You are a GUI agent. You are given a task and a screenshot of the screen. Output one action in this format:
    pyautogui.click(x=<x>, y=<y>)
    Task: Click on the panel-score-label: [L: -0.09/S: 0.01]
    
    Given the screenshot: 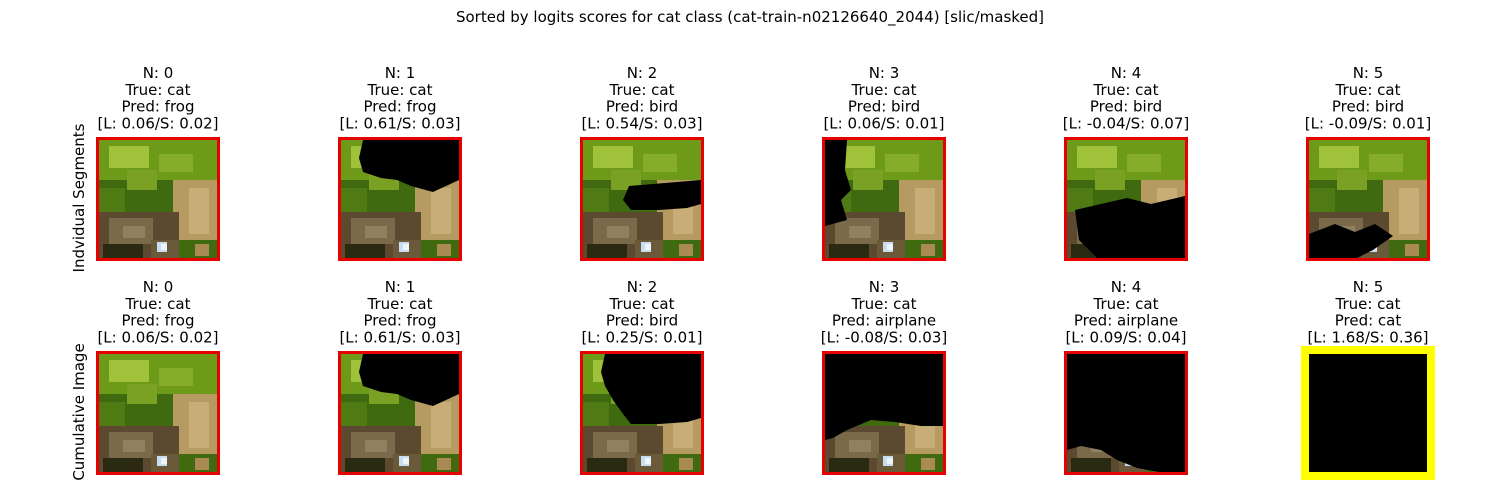 What is the action you would take?
    pyautogui.click(x=1368, y=123)
    